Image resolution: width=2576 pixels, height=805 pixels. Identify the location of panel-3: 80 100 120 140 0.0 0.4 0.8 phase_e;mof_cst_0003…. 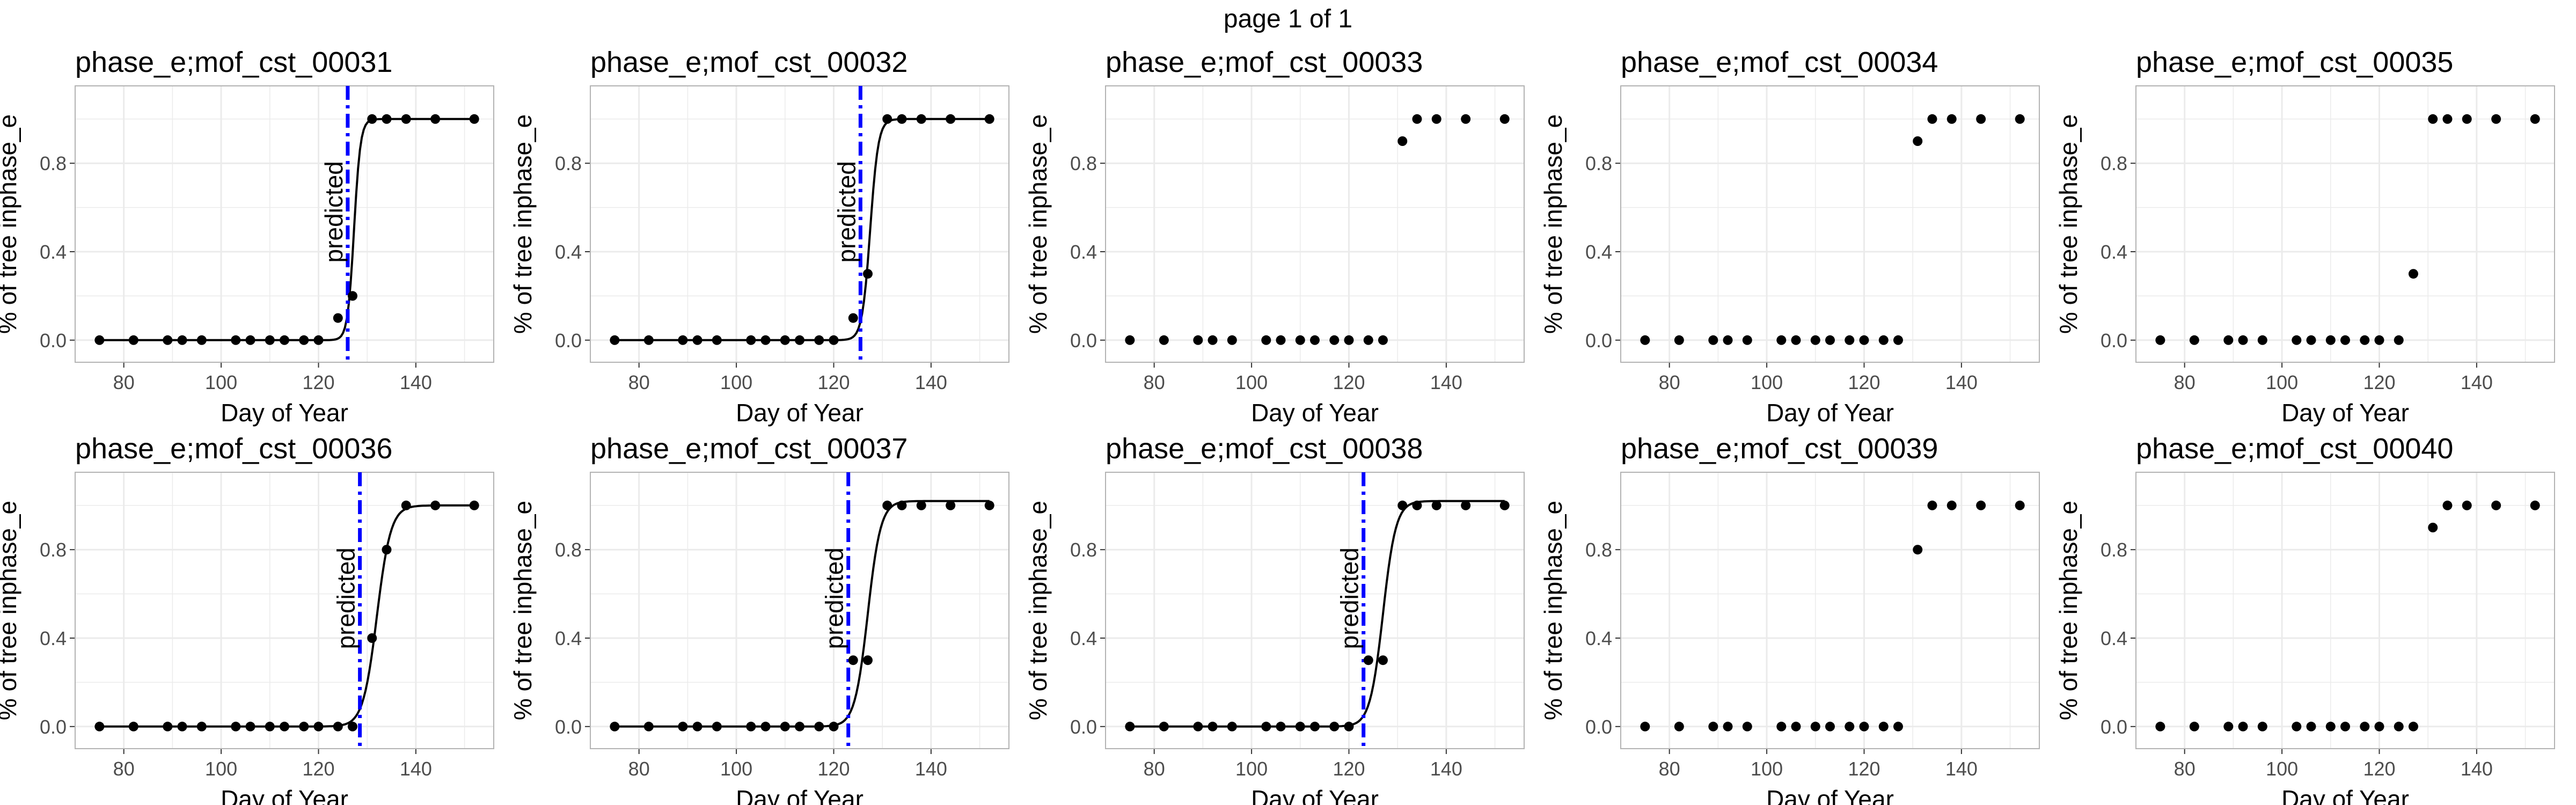
(1274, 236).